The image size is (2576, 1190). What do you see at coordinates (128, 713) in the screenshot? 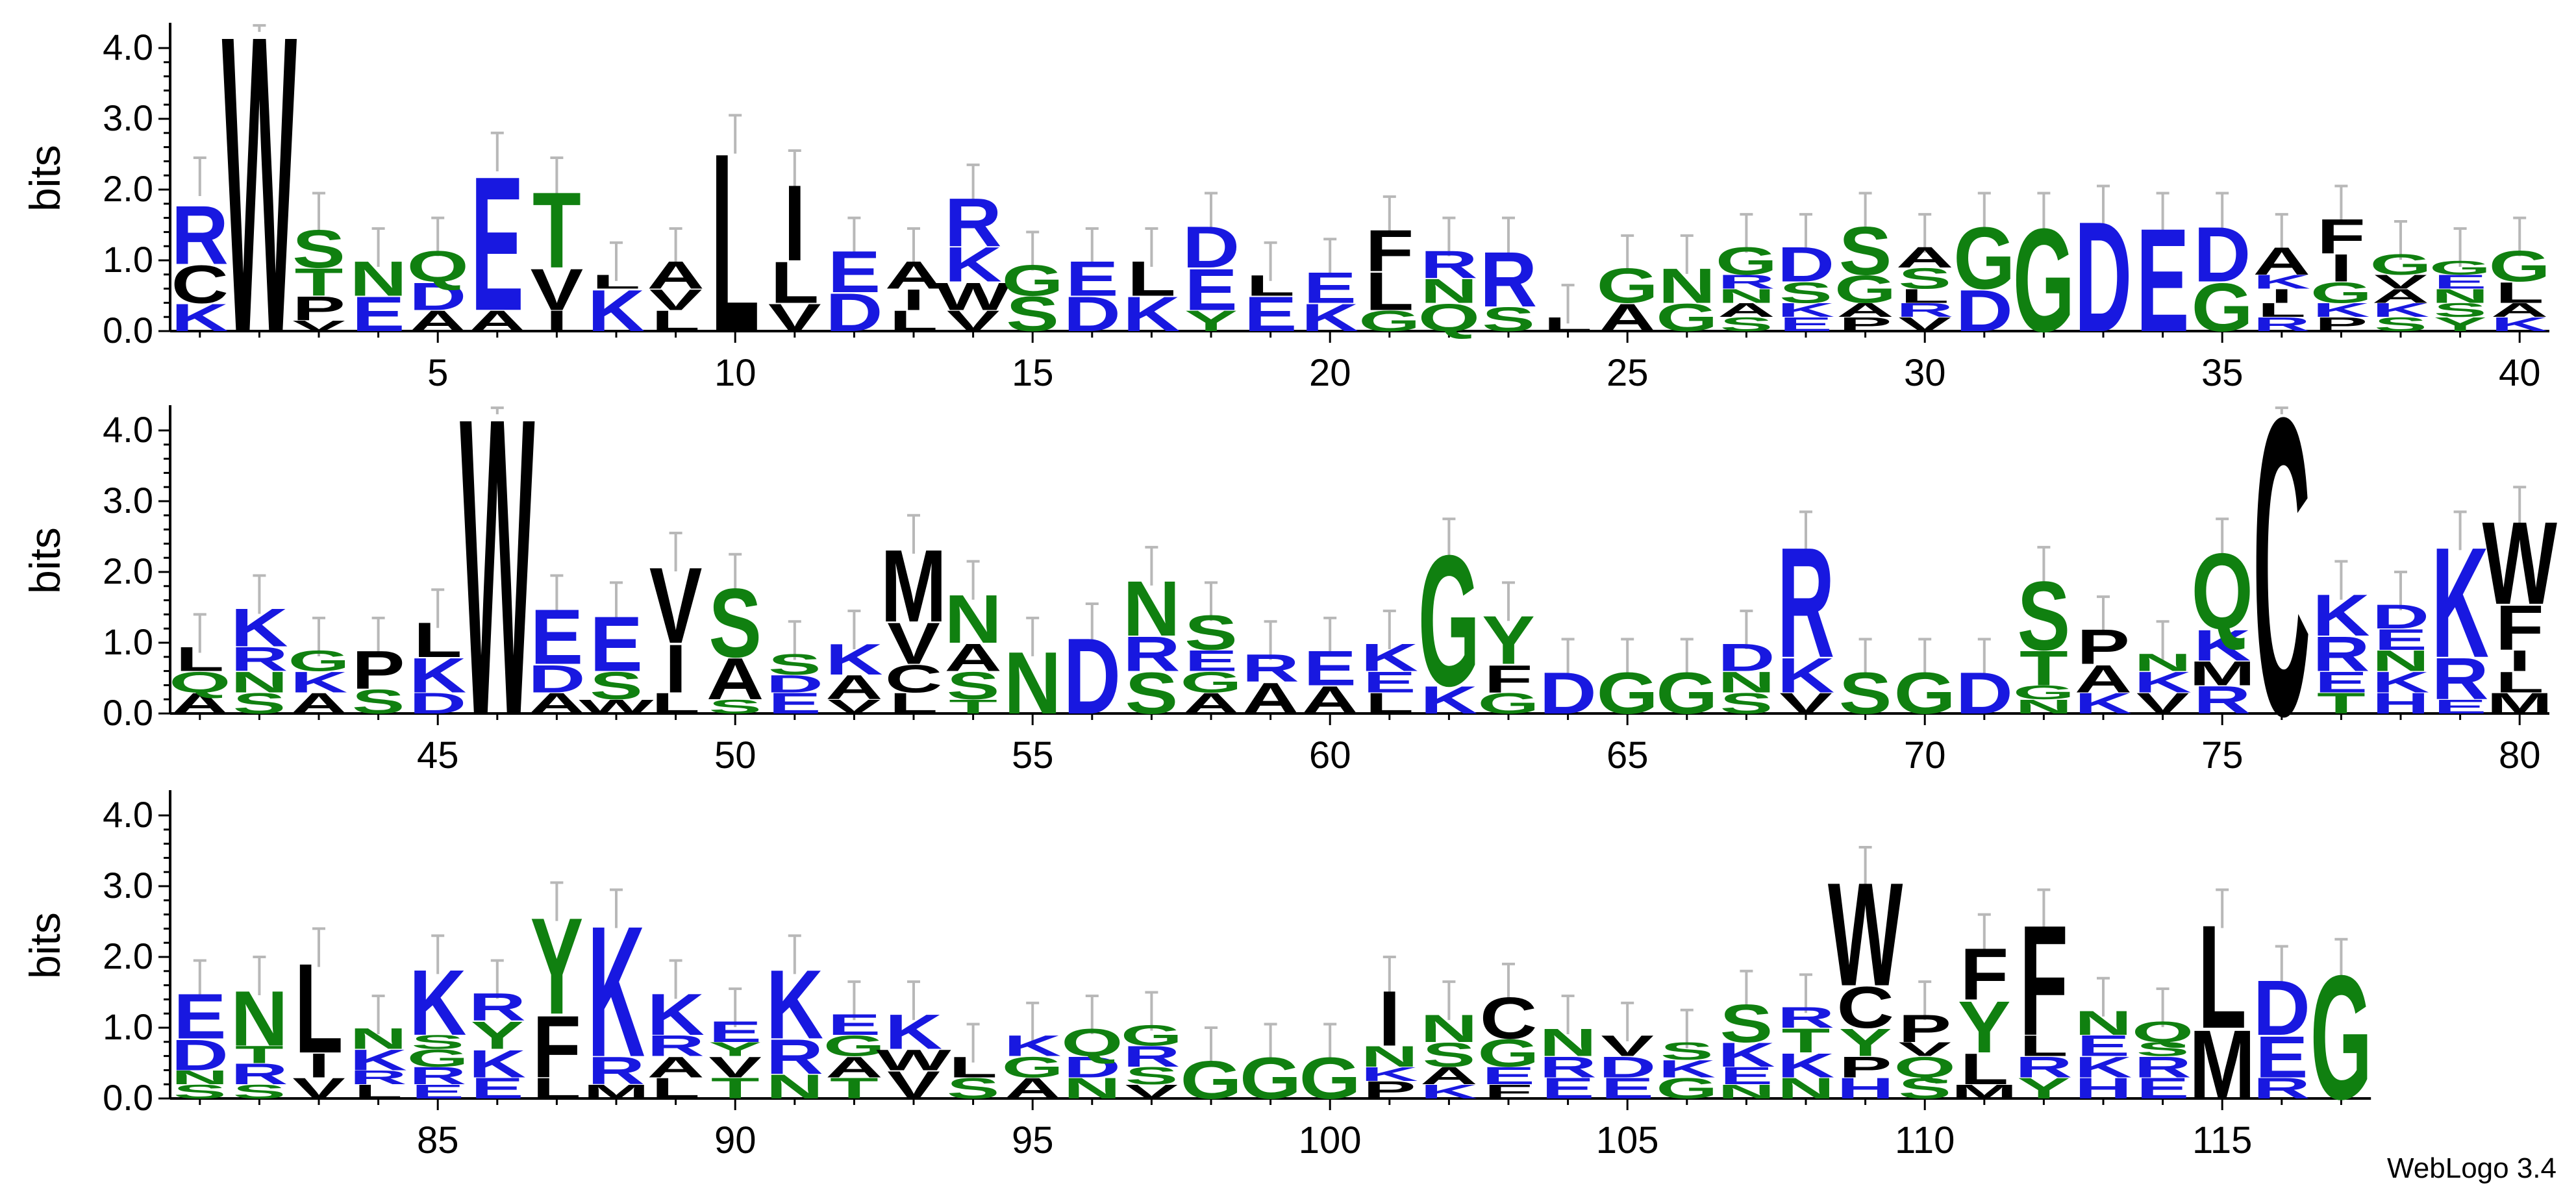
I see `y-tick-label: 0.0` at bounding box center [128, 713].